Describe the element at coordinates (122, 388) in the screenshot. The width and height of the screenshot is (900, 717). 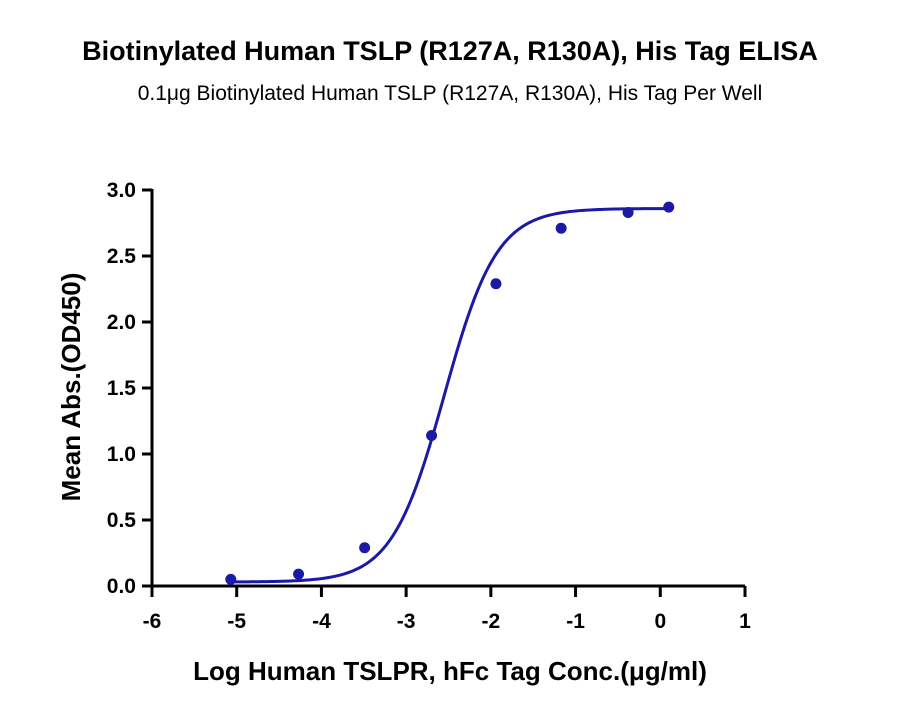
I see `y-tick-label: 1.5` at that location.